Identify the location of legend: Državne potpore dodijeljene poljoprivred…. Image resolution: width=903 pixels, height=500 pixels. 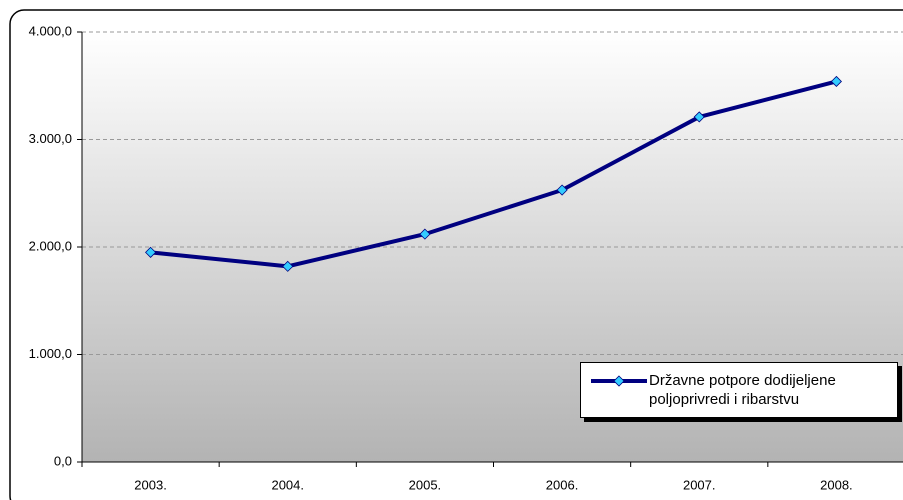
(739, 390).